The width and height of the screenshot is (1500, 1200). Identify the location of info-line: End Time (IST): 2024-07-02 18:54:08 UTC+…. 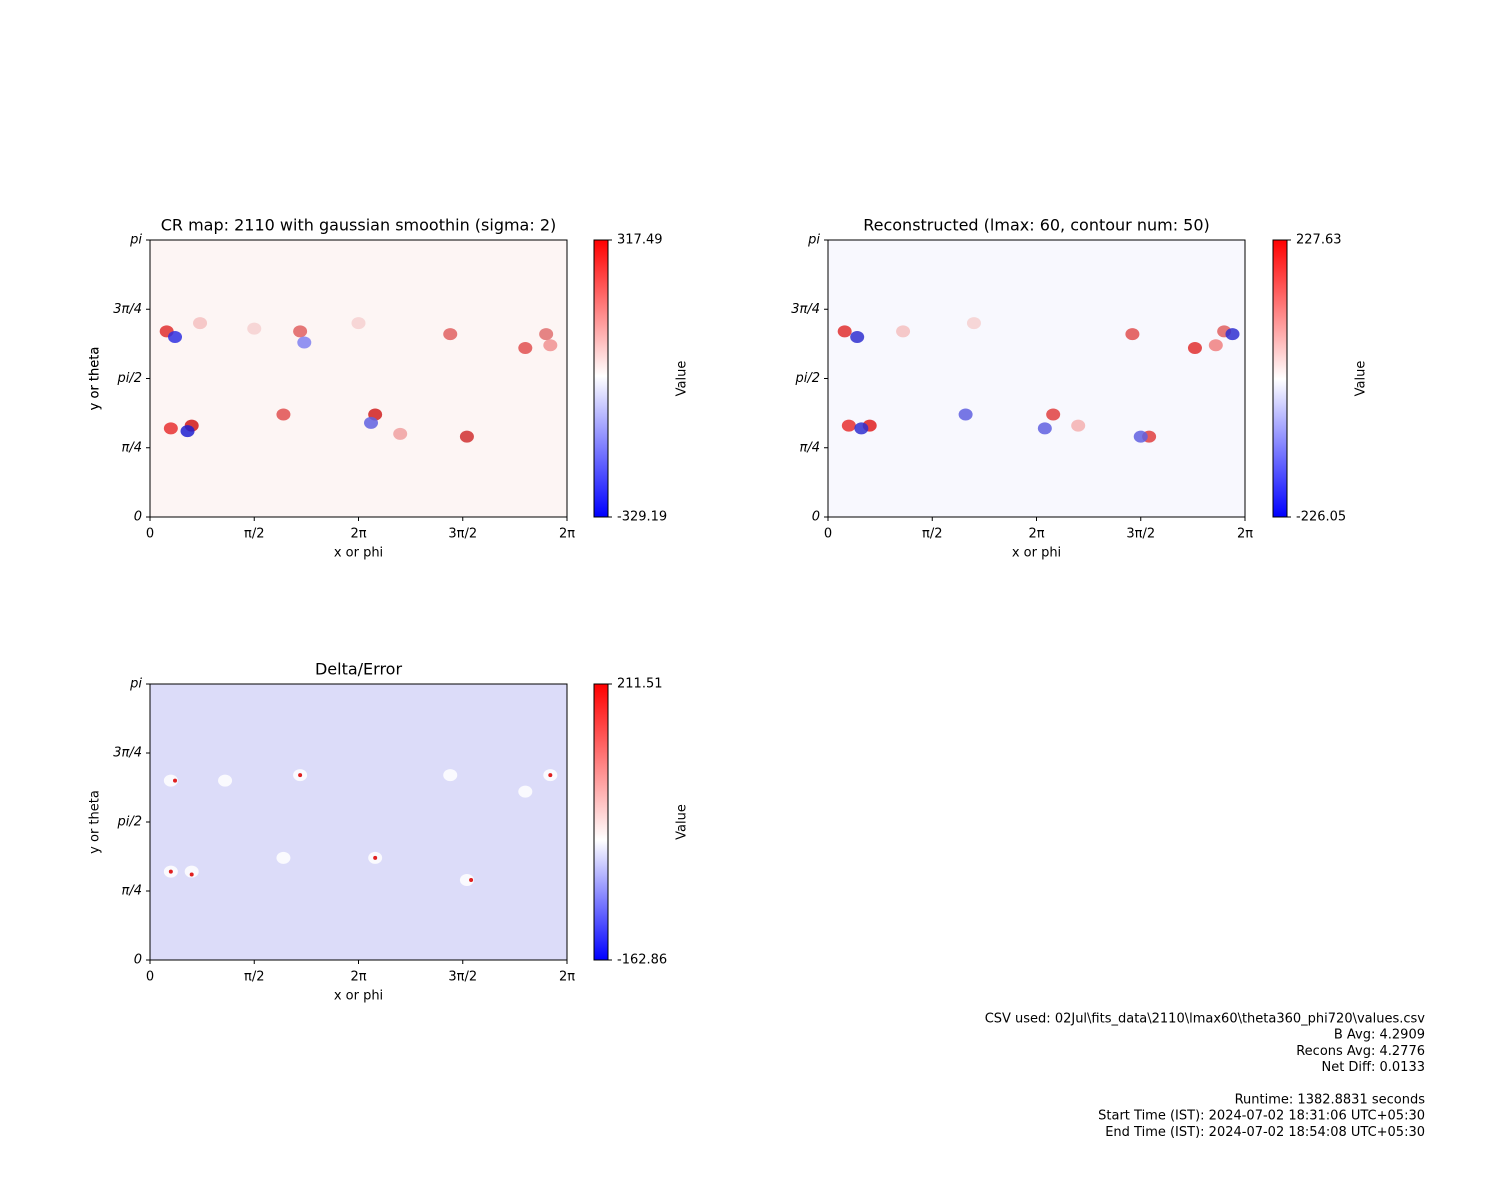
(1265, 1132).